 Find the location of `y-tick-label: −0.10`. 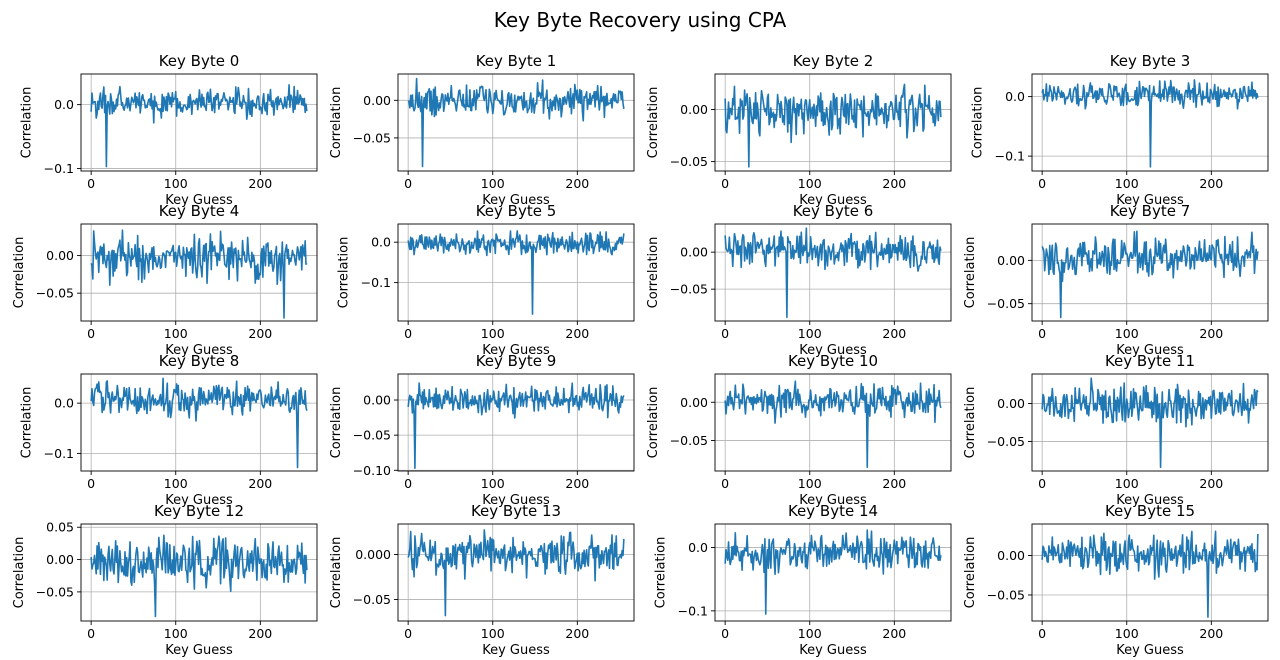

y-tick-label: −0.10 is located at coordinates (372, 470).